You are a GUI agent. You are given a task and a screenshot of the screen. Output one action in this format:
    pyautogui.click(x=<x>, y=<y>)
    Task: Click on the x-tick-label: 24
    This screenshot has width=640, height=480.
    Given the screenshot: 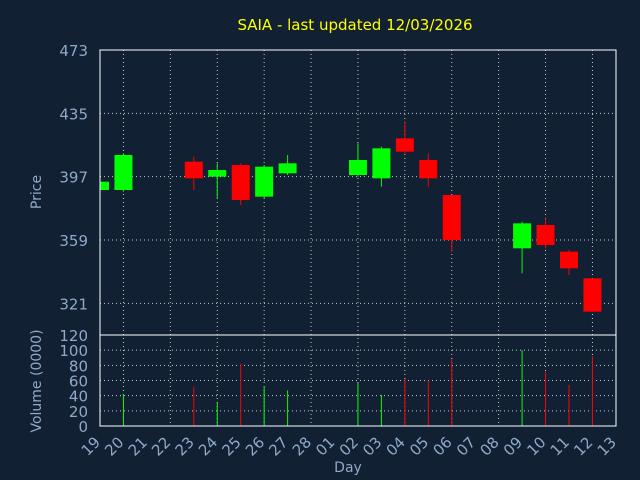 What is the action you would take?
    pyautogui.click(x=208, y=446)
    